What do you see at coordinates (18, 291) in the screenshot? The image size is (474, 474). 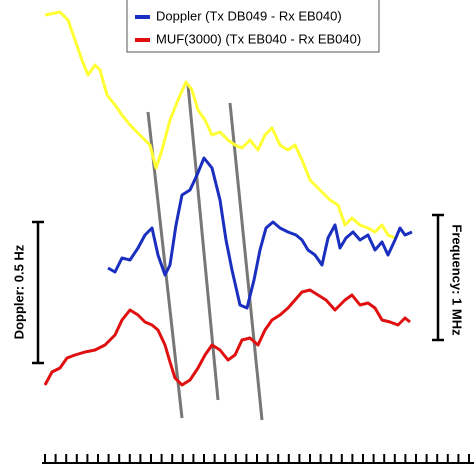 I see `annotation: Doppler: 0.5 Hz` at bounding box center [18, 291].